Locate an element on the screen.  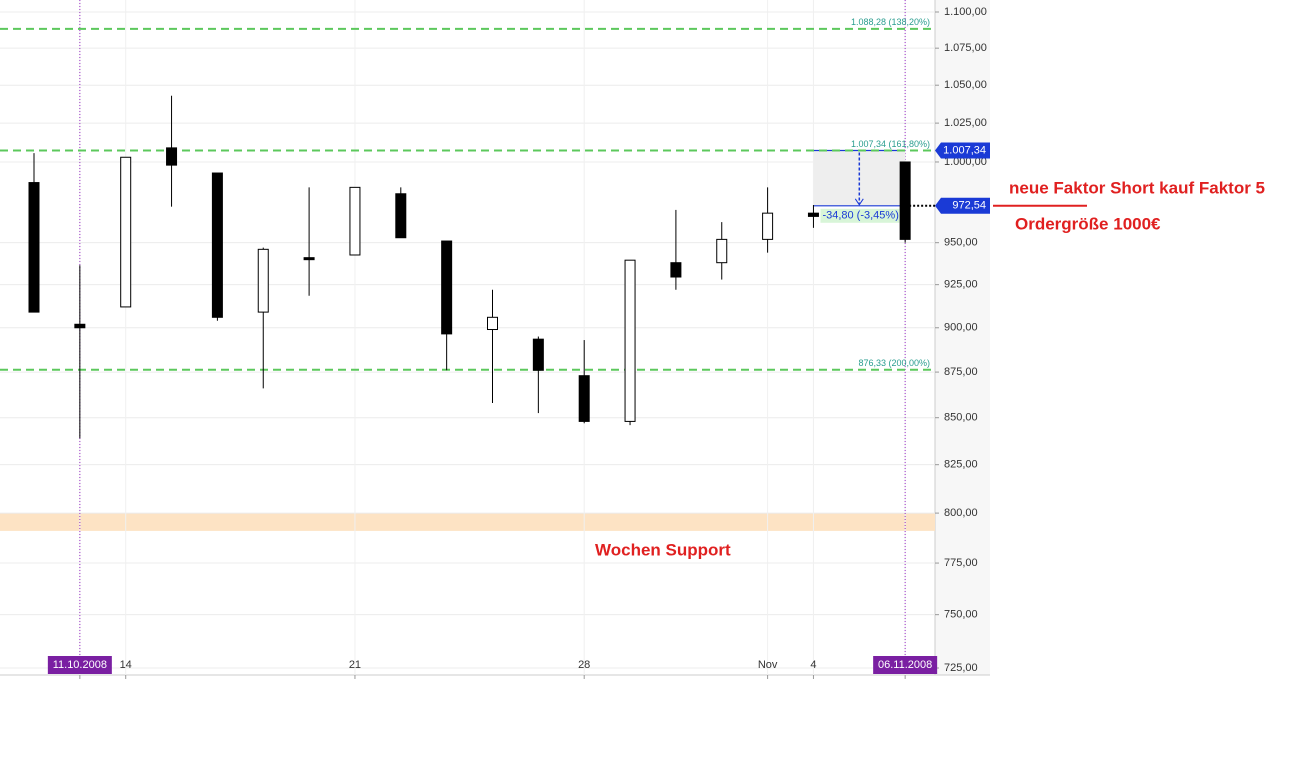
y-tick-label: 925,00 is located at coordinates (961, 285).